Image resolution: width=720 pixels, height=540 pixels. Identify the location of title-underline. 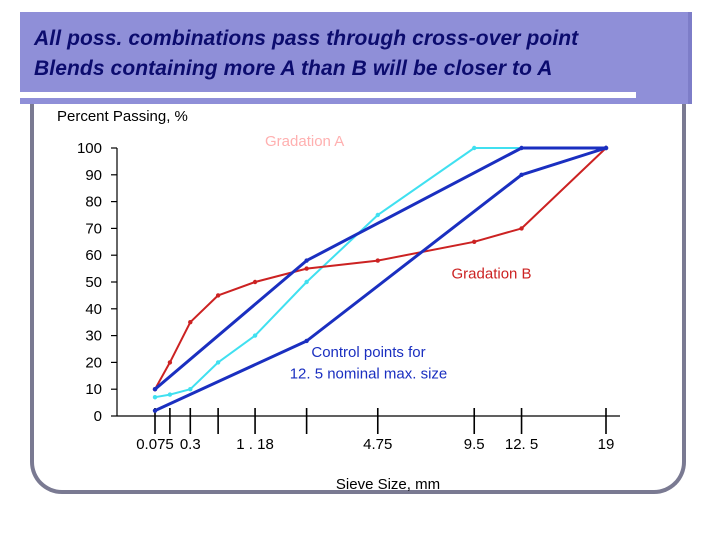
(328, 95).